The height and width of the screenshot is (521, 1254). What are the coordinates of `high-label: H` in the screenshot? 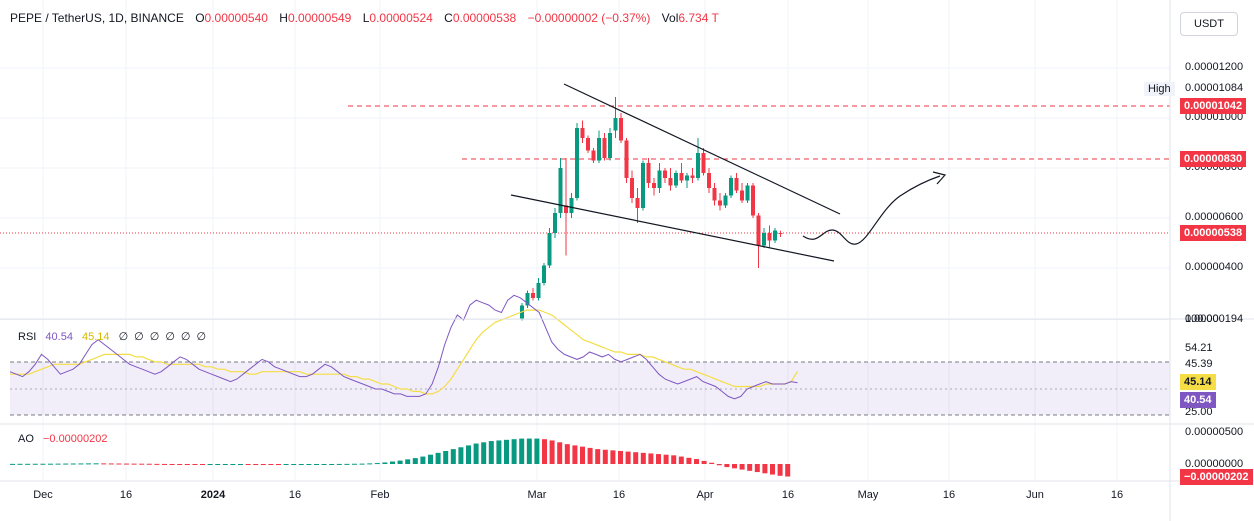 It's located at (283, 18).